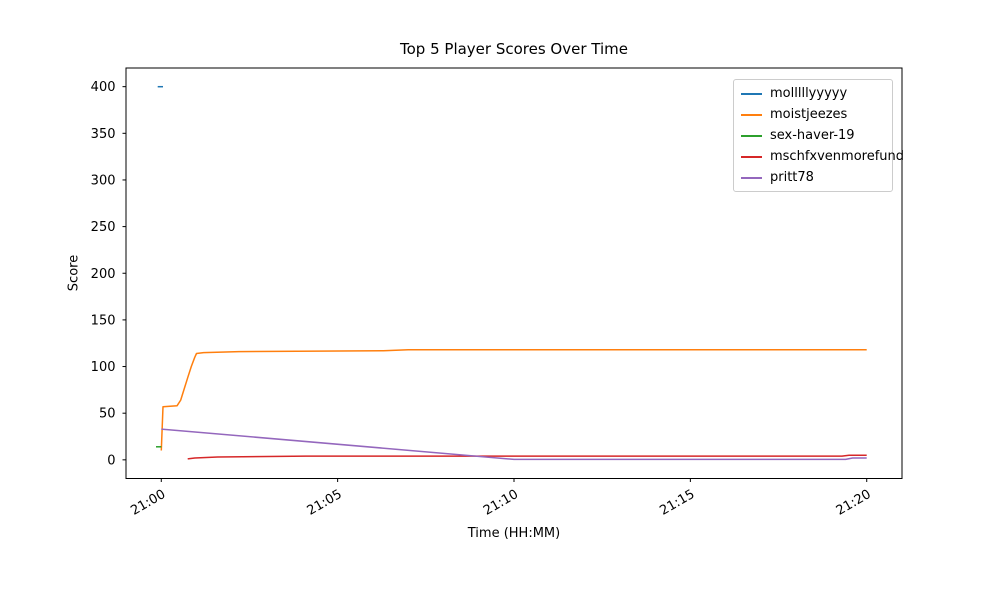  I want to click on x-tick-label: 21:15, so click(677, 503).